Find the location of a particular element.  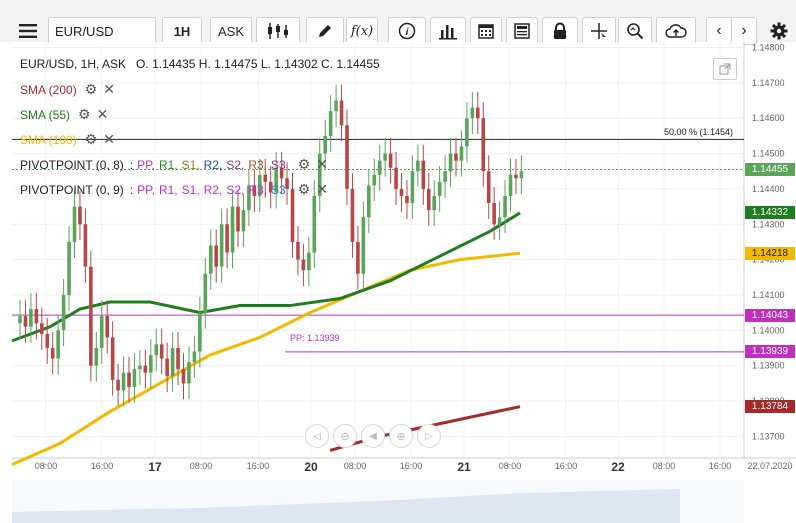

bar-chart-icon is located at coordinates (448, 32).